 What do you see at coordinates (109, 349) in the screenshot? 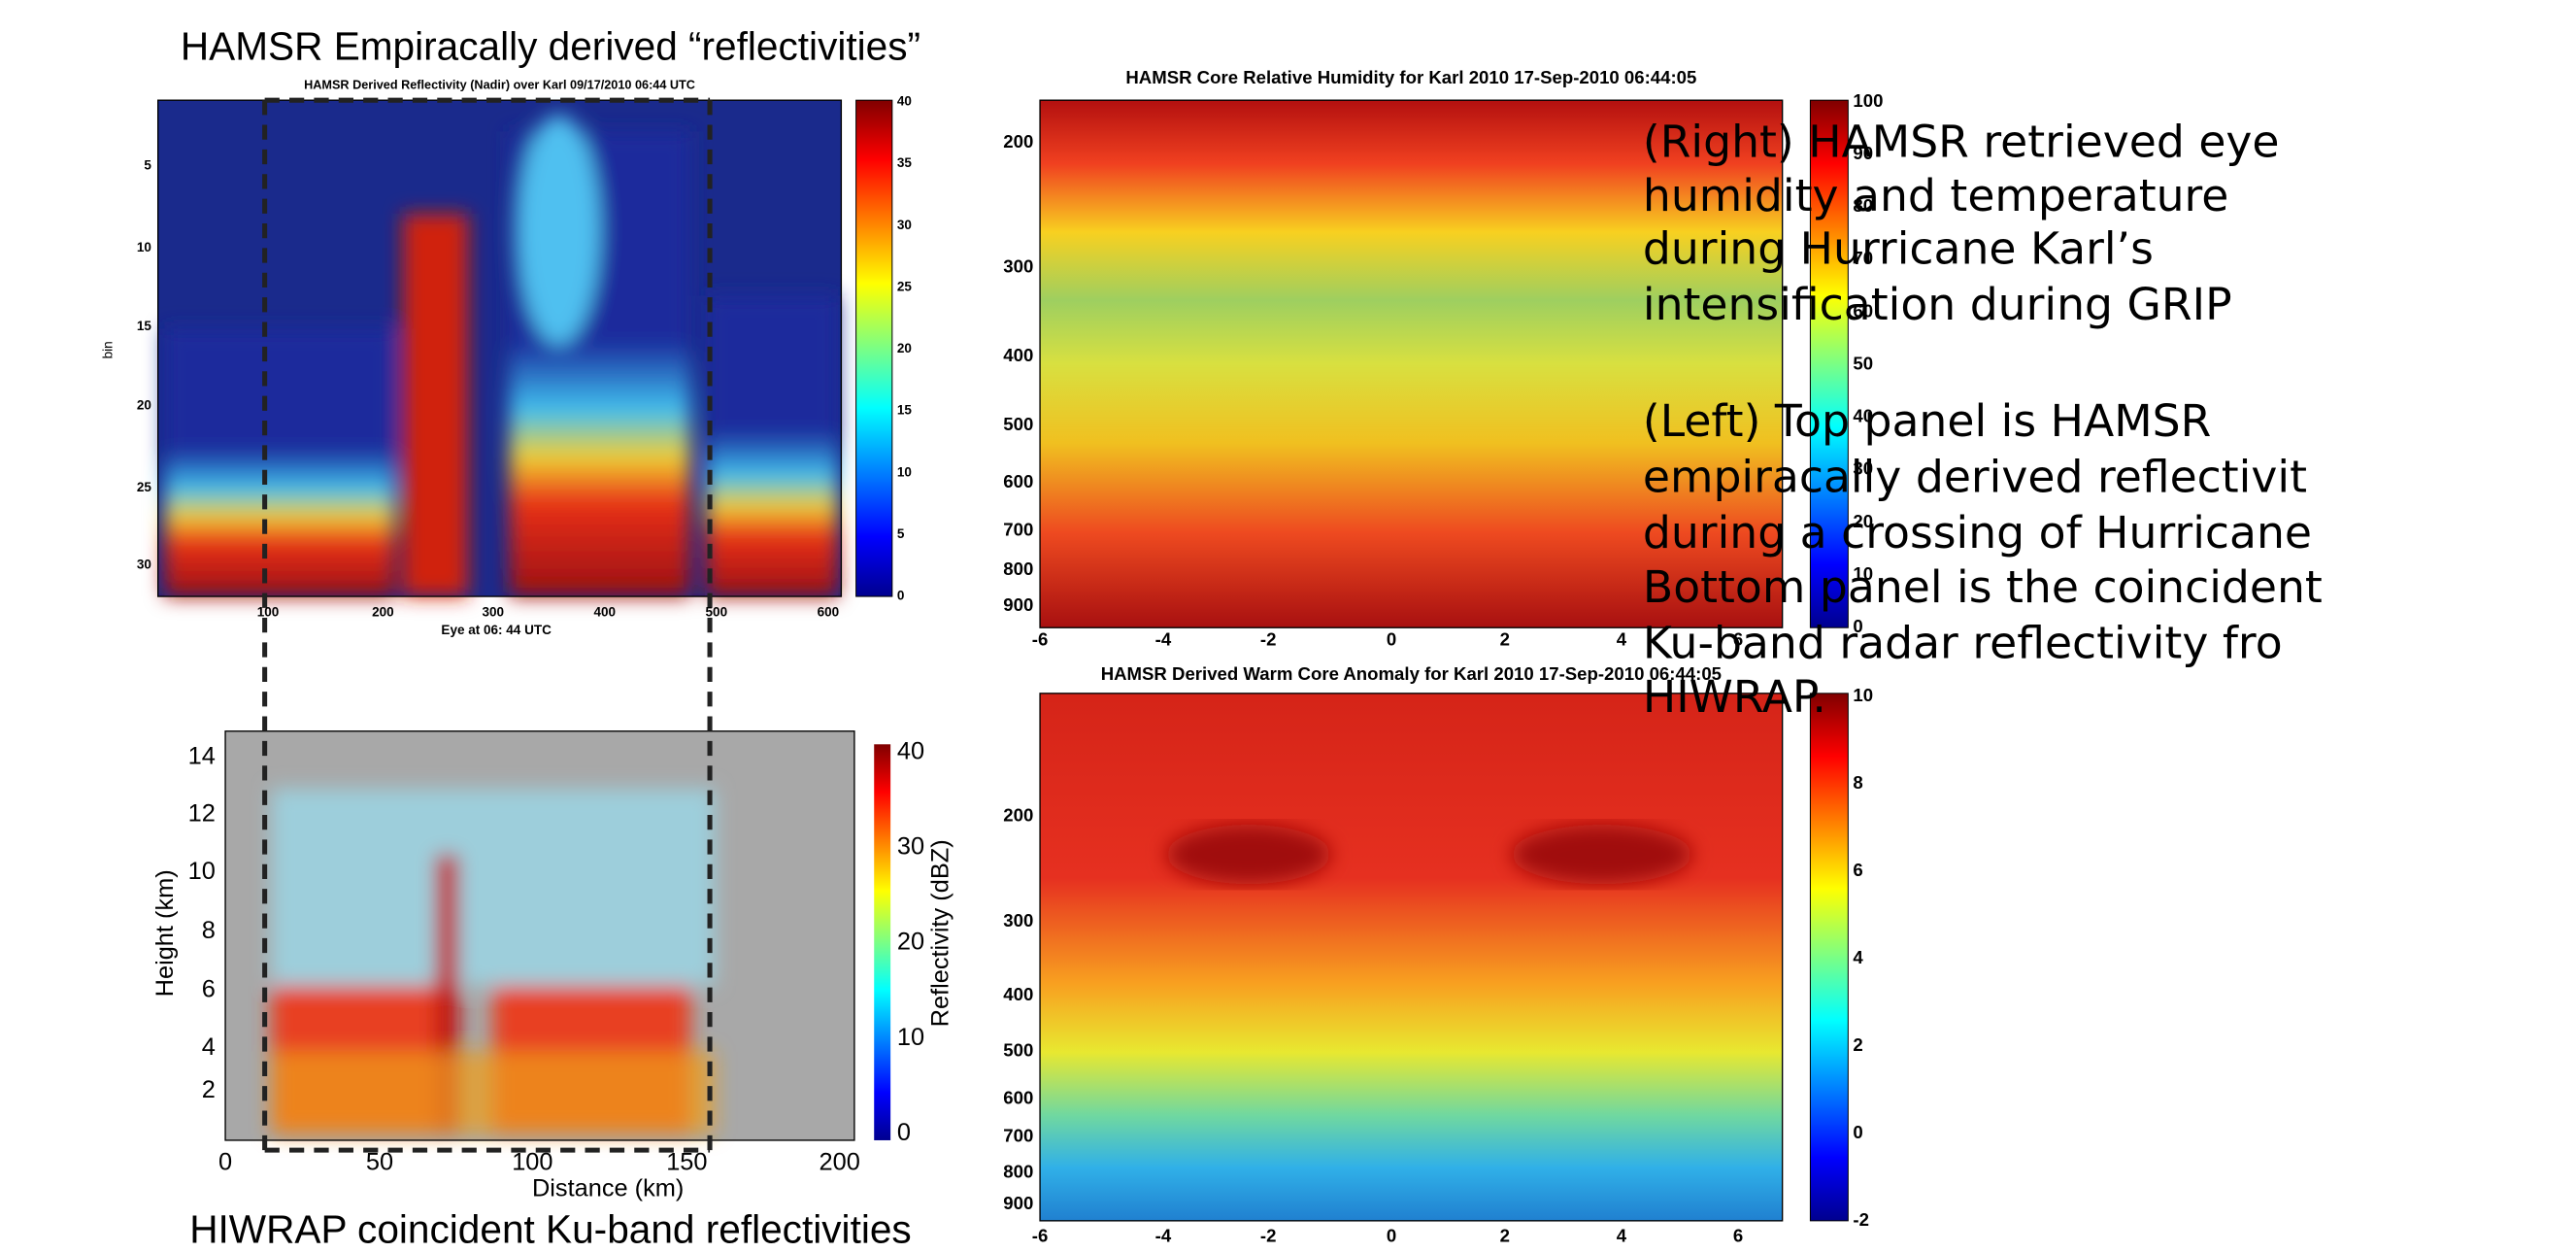
I see `y-axis-label: bin` at bounding box center [109, 349].